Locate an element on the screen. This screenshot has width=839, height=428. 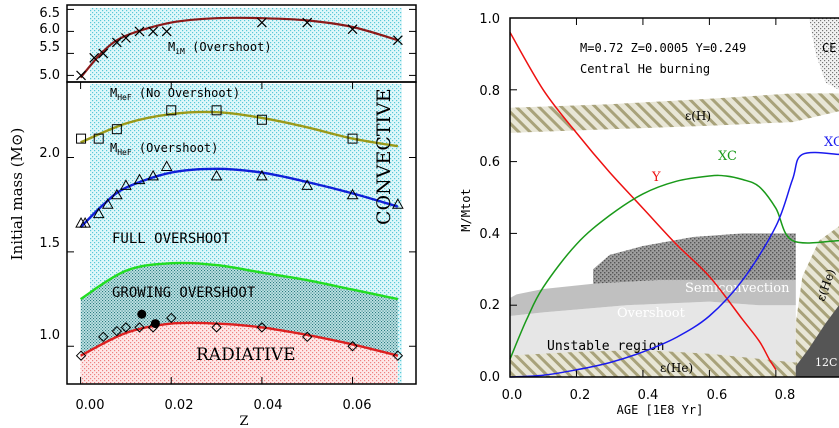
left-top-panel: MiM (Overshoot) 5.0 5.5 6.0 6.5 is located at coordinates (228, 43).